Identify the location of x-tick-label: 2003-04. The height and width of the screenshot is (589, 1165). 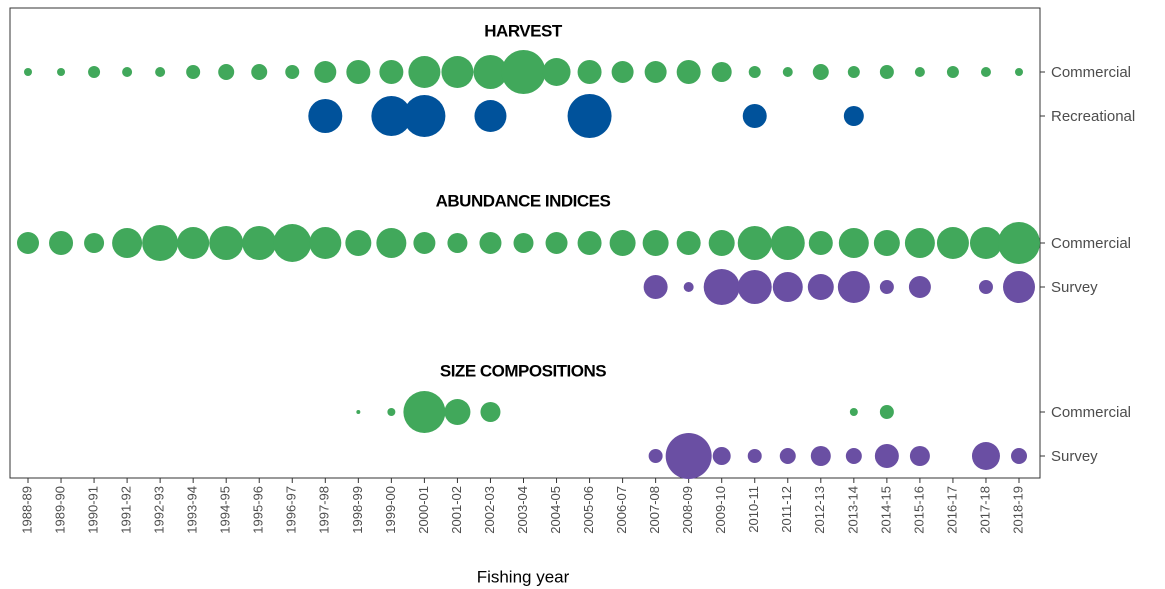
(522, 510).